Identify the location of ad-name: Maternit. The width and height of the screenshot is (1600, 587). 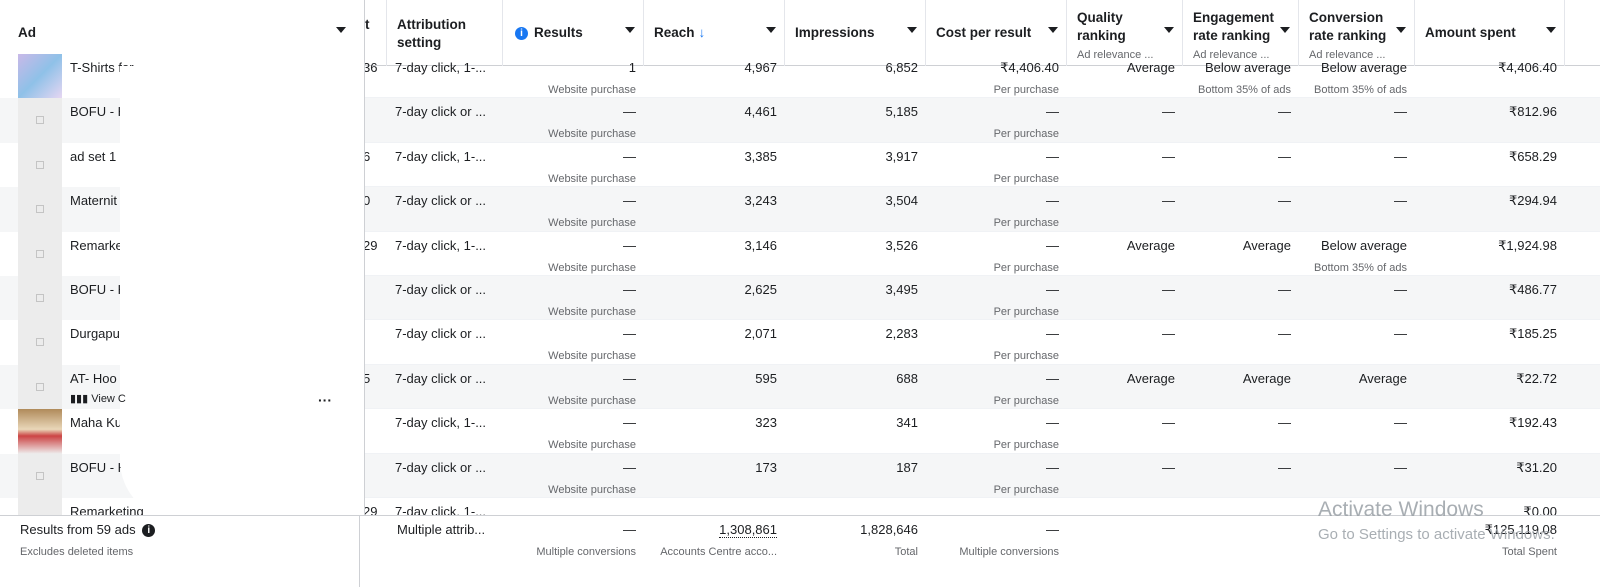
(93, 201).